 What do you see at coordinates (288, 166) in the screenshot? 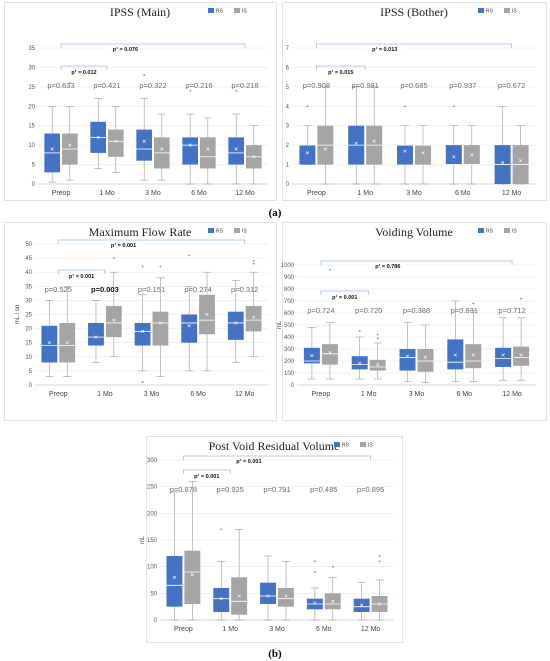
I see `y-tick-label: 1` at bounding box center [288, 166].